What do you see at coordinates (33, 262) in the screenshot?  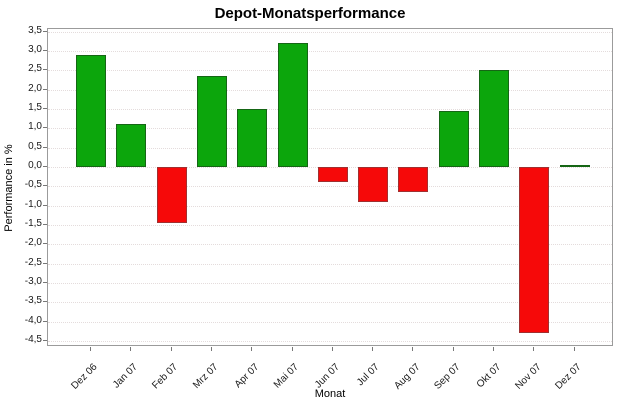 I see `y-tick-label: -2,5` at bounding box center [33, 262].